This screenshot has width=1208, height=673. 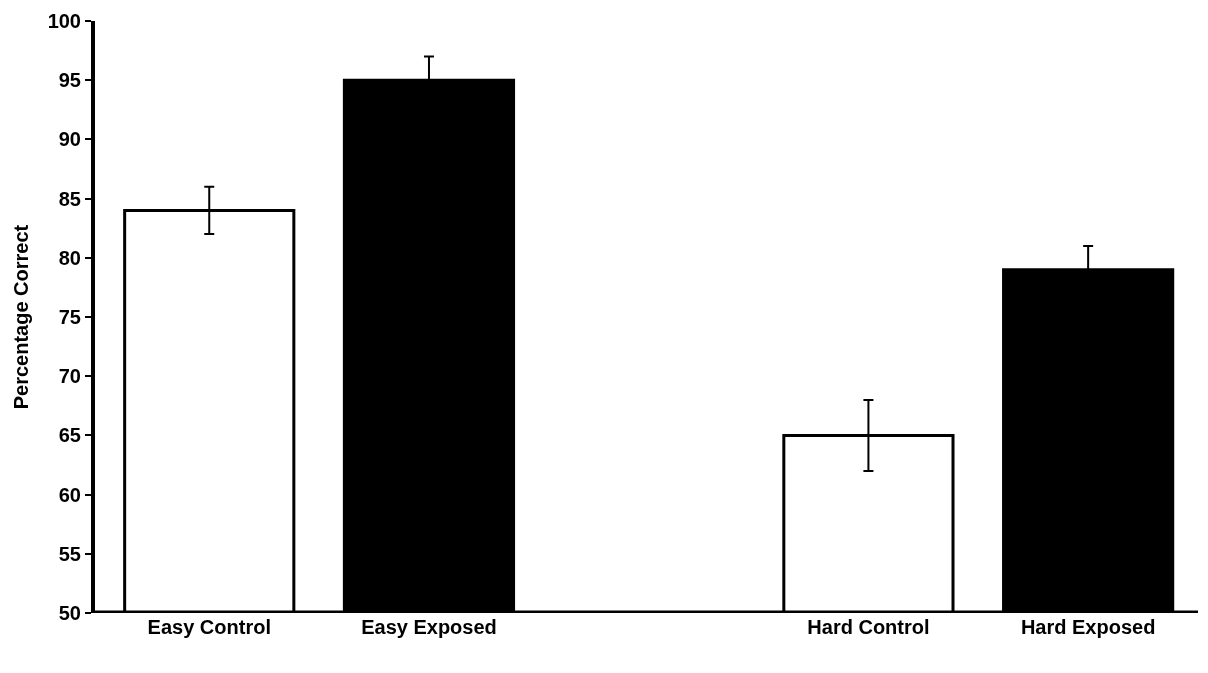 What do you see at coordinates (1088, 627) in the screenshot?
I see `x-tick-label: Hard Exposed` at bounding box center [1088, 627].